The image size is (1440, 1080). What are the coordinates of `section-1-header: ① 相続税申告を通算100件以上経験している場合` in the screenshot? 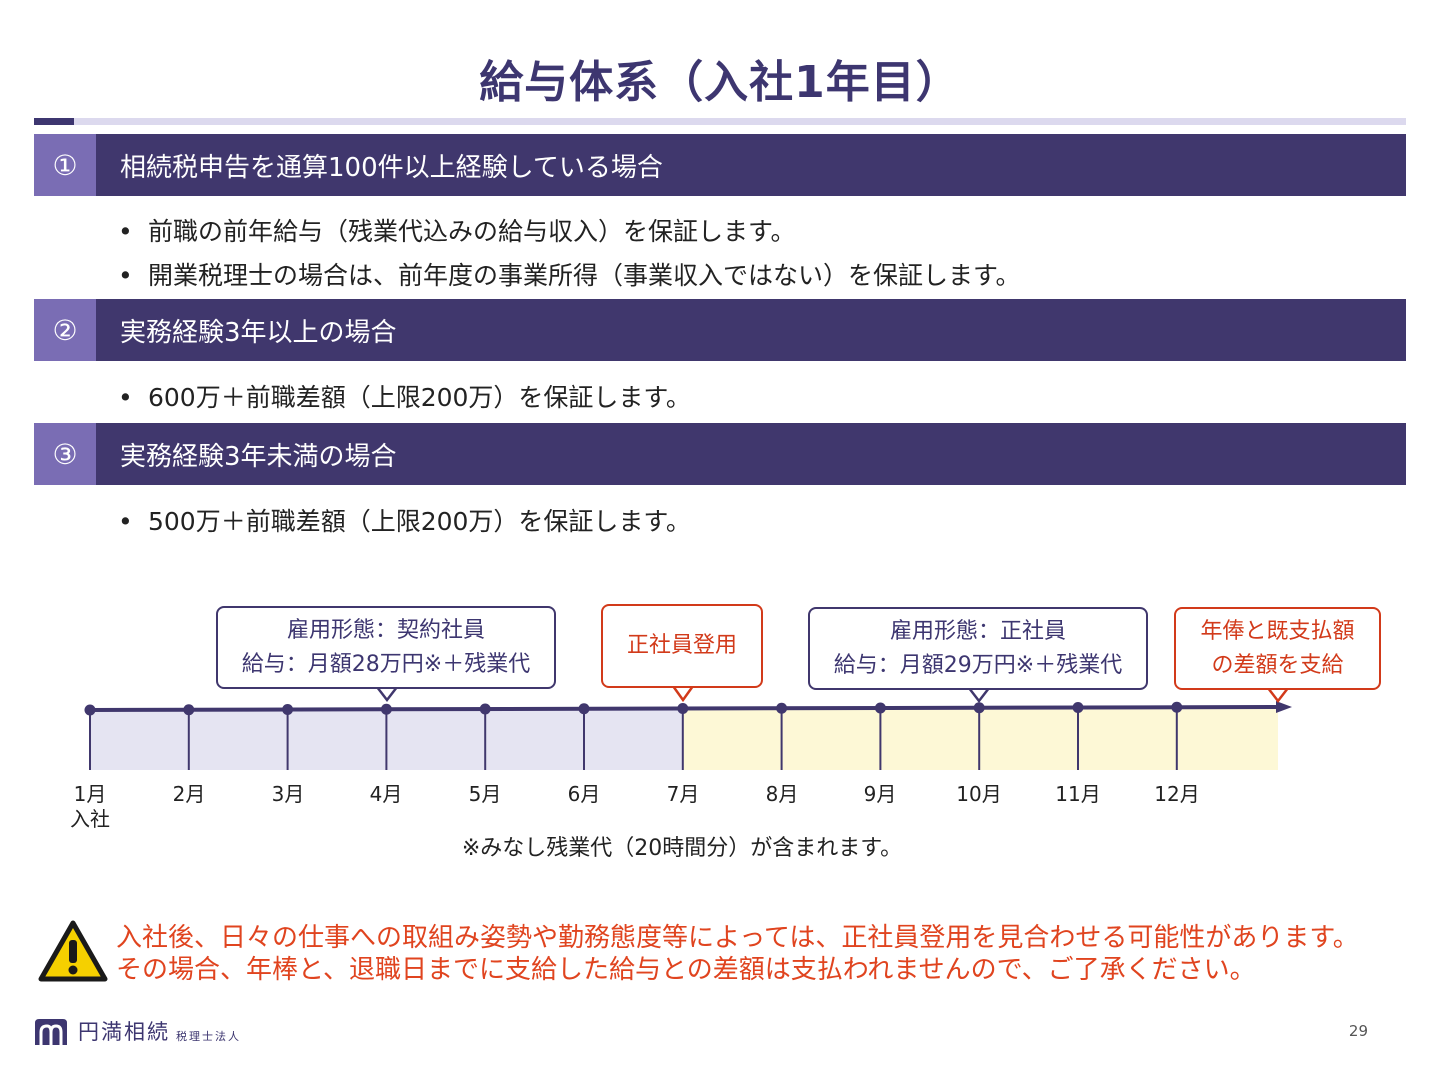 It's located at (720, 165).